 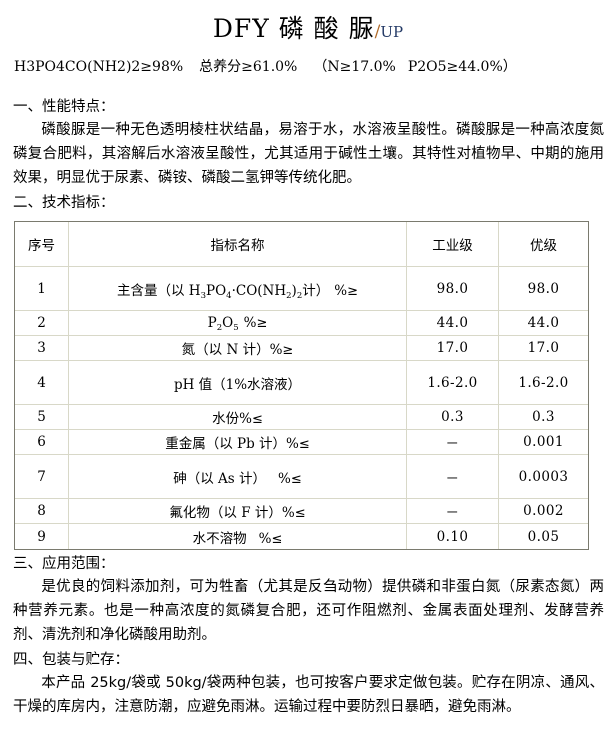 What do you see at coordinates (42, 244) in the screenshot?
I see `table-header-no: 序号` at bounding box center [42, 244].